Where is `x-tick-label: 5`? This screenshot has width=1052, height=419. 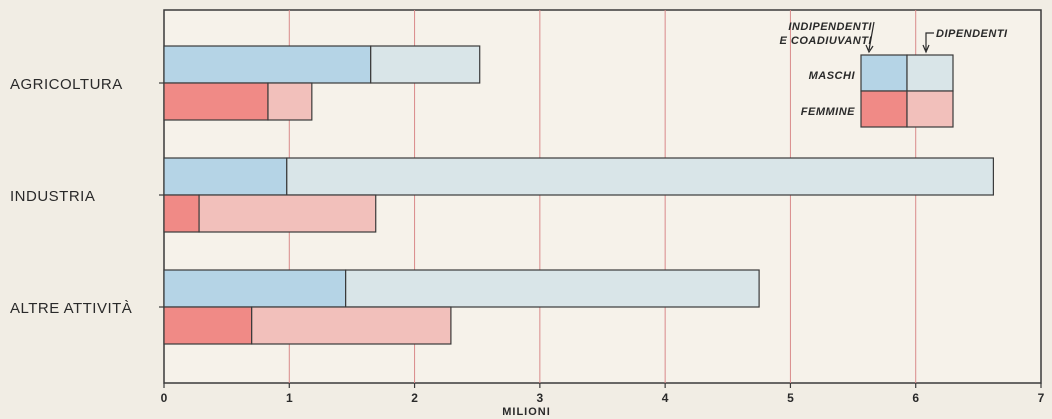
x-tick-label: 5 is located at coordinates (790, 398).